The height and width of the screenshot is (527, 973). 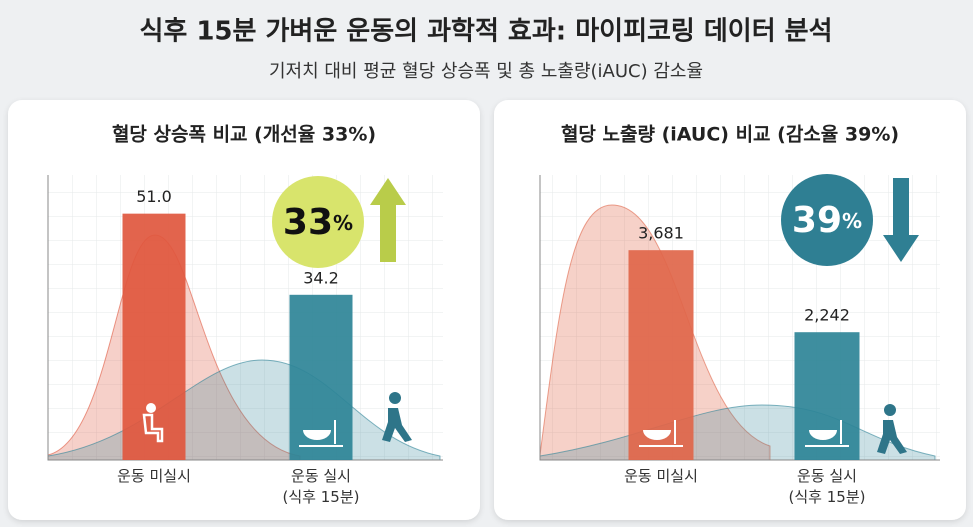 What do you see at coordinates (244, 134) in the screenshot?
I see `chart-title: 혈당 상승폭 비교 (개선율 33%)` at bounding box center [244, 134].